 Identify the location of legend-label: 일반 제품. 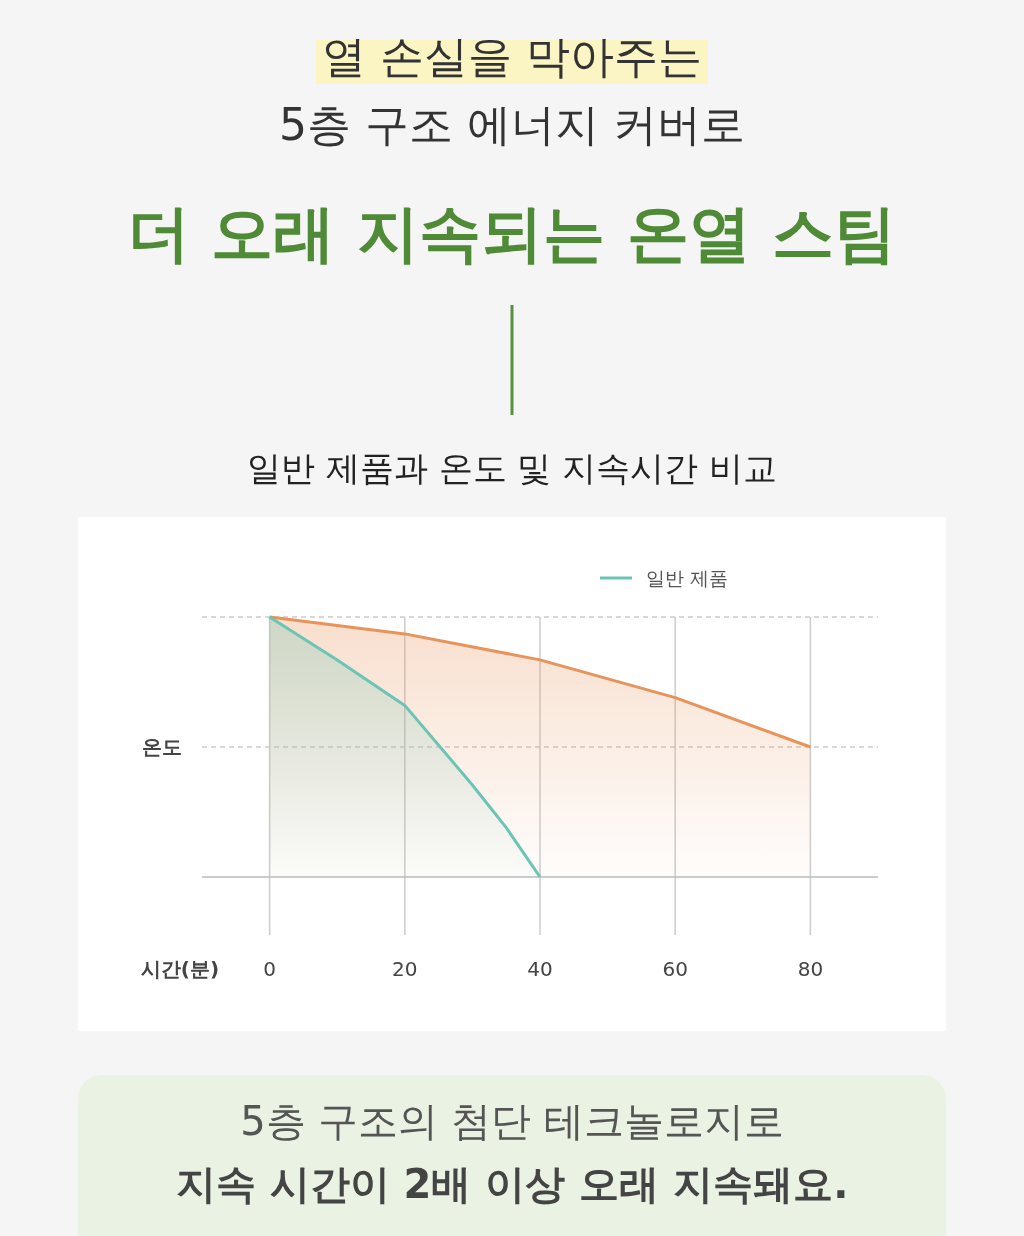
(687, 578).